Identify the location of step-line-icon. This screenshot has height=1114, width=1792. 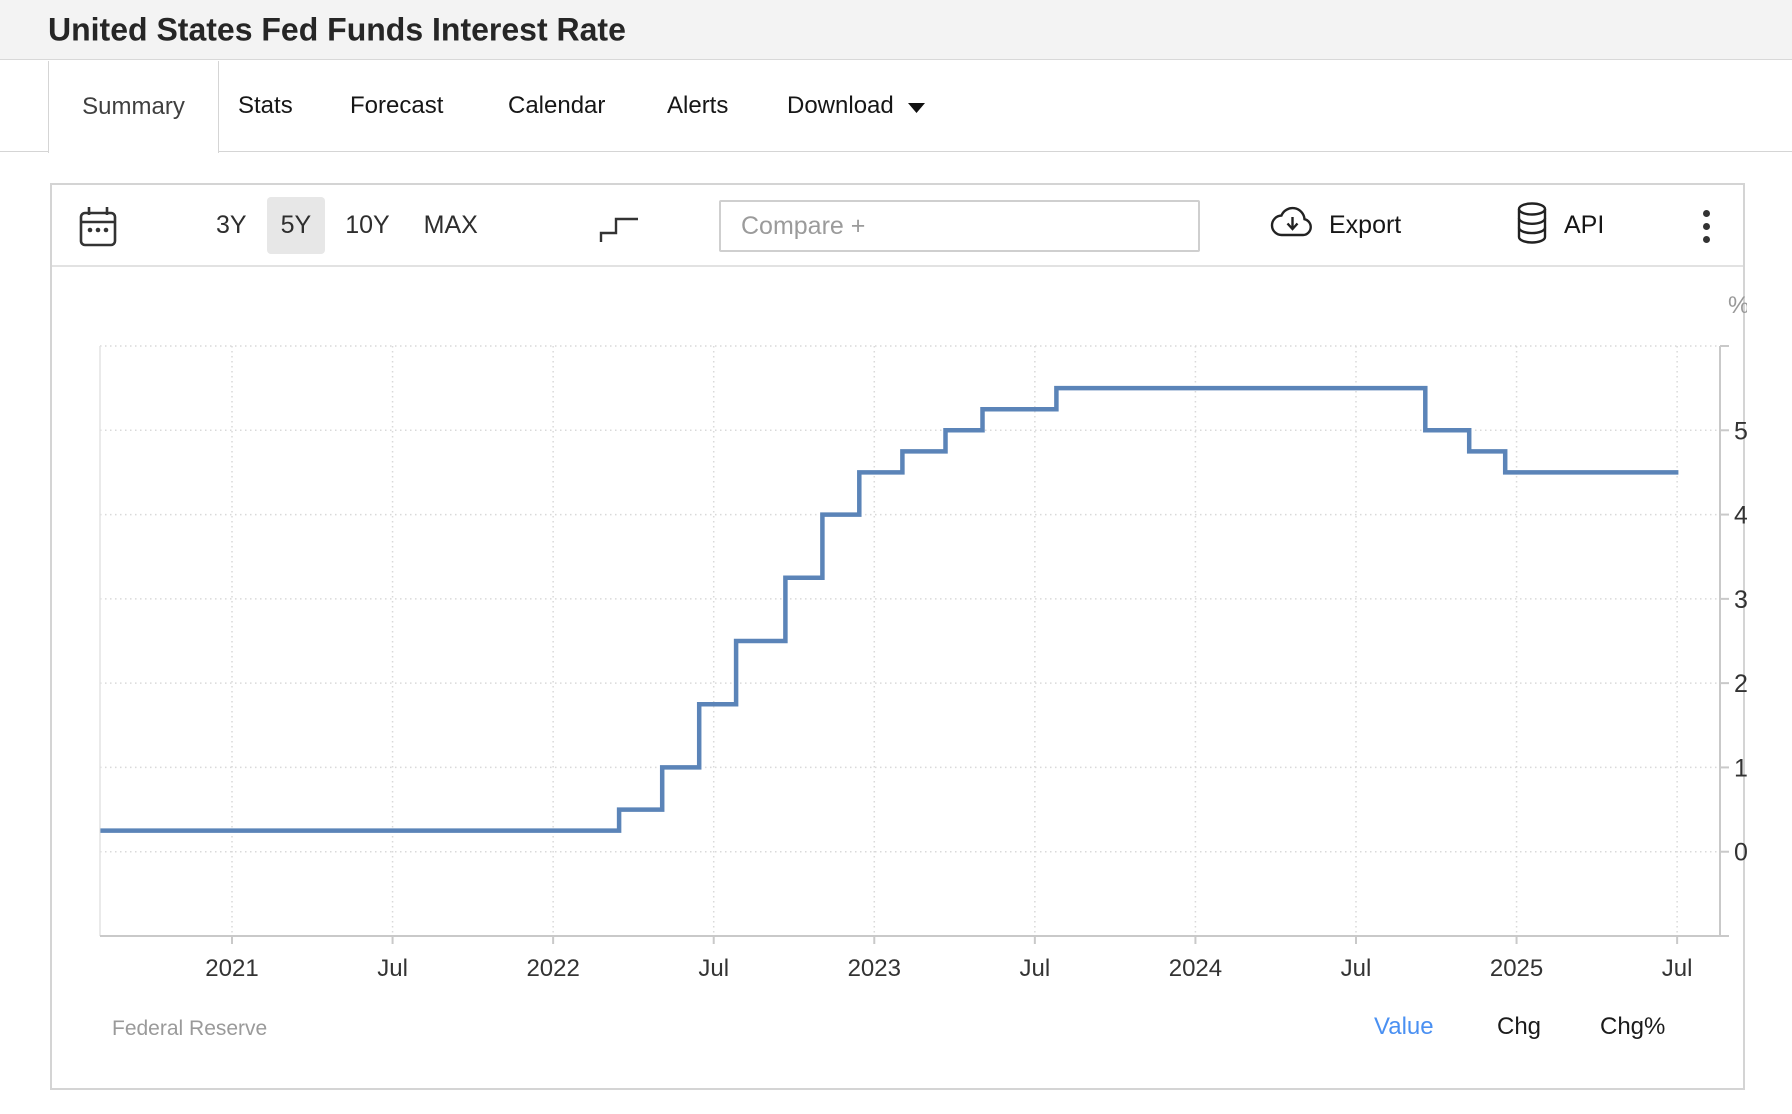
(620, 227).